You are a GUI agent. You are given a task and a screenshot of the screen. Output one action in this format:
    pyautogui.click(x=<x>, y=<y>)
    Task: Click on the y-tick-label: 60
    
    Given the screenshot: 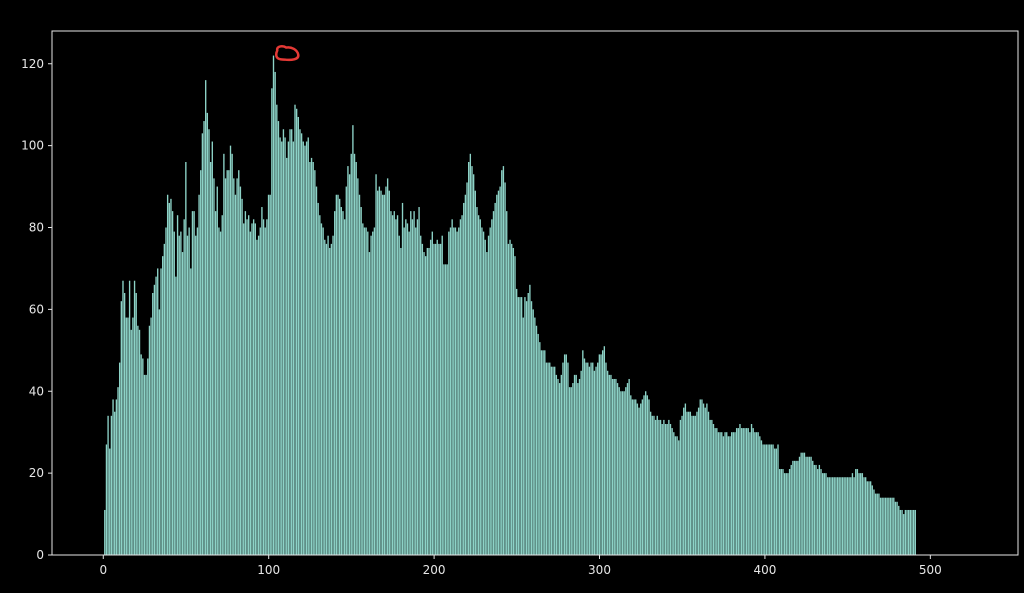 What is the action you would take?
    pyautogui.click(x=36, y=309)
    